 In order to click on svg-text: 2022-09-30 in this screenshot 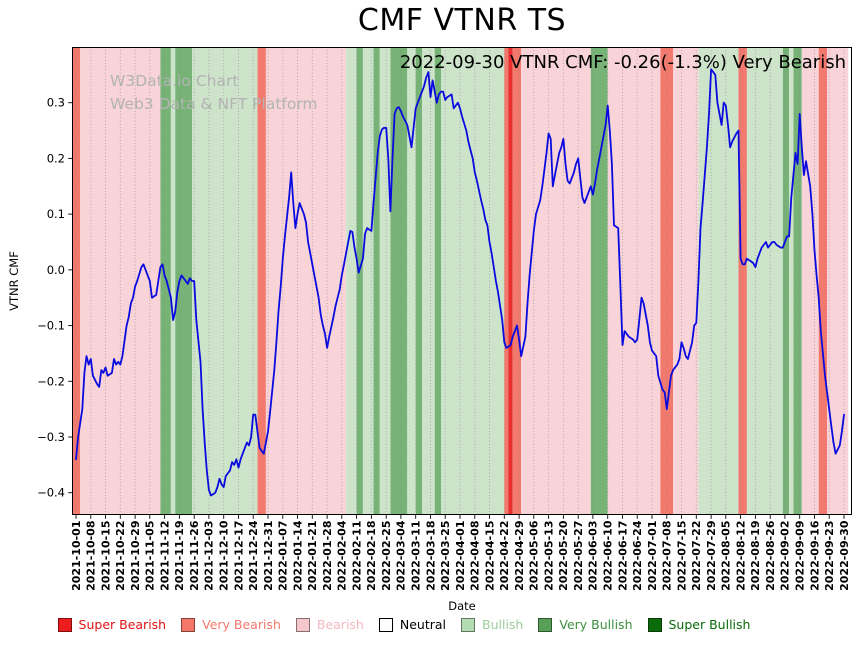, I will do `click(844, 555)`.